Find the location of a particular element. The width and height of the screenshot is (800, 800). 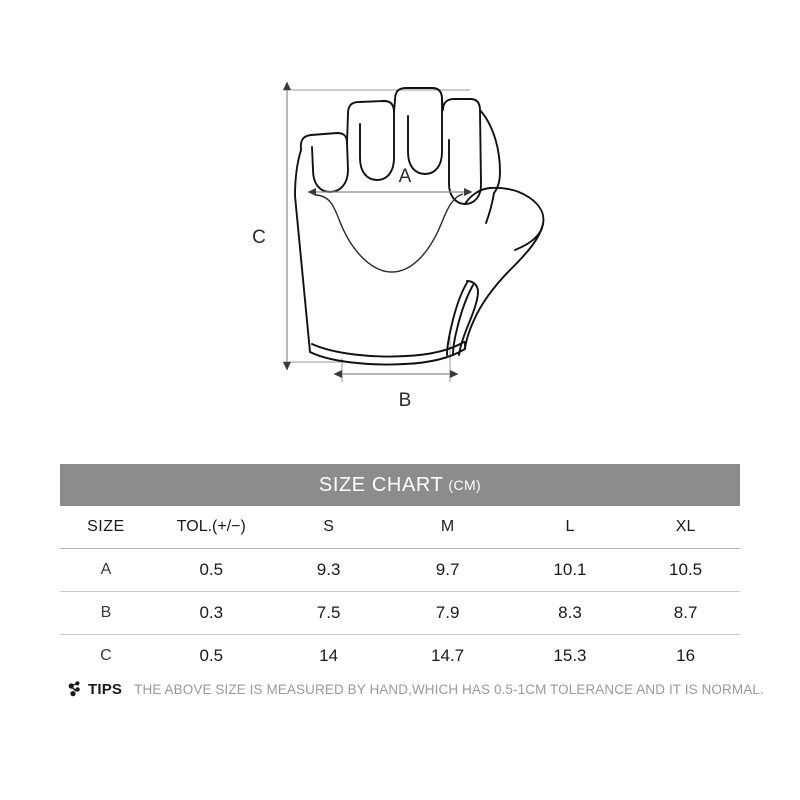

cell-c-m: 14.7 is located at coordinates (448, 655).